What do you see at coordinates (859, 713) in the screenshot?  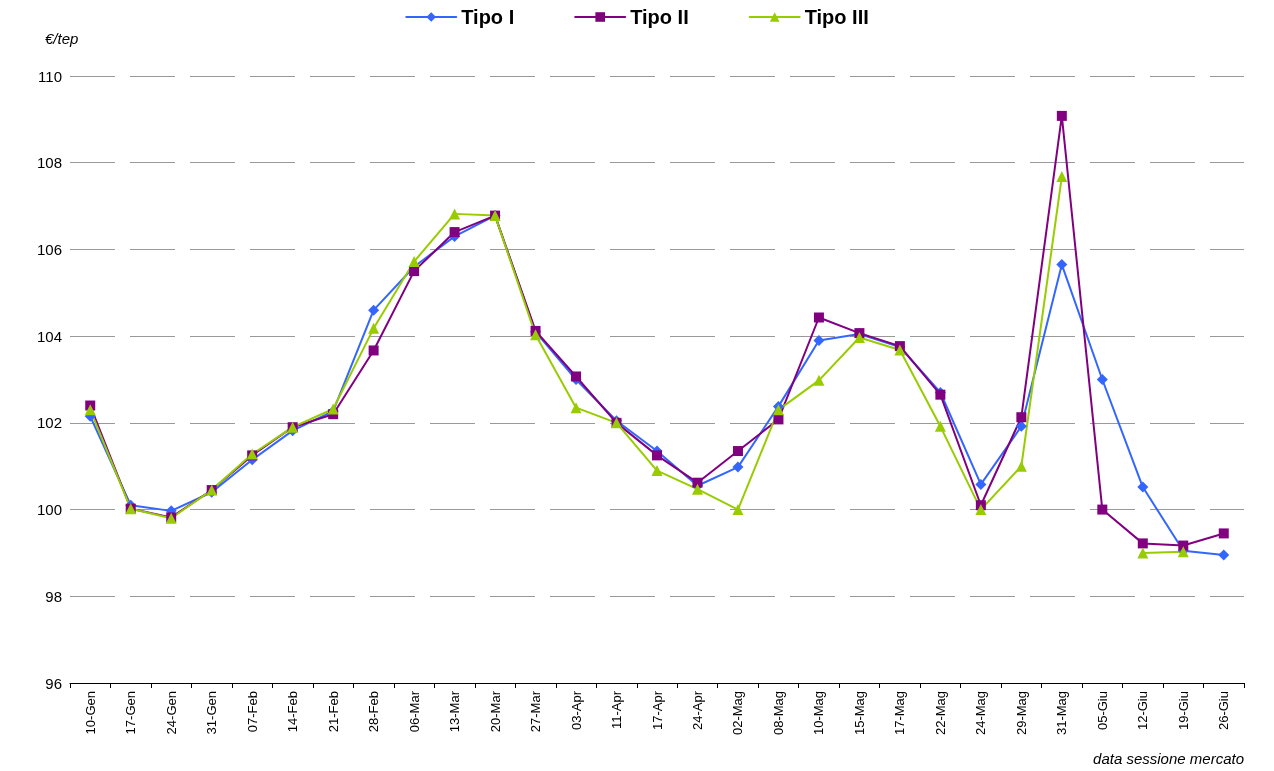 I see `x-tick-label: 15-Mag` at bounding box center [859, 713].